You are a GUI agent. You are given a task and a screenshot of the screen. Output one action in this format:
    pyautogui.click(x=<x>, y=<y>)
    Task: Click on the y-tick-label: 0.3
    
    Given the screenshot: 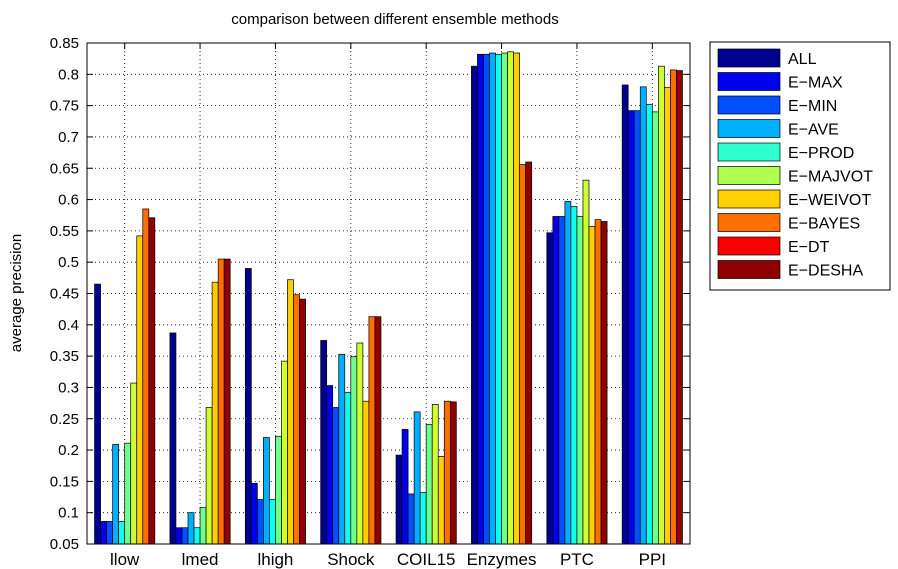 What is the action you would take?
    pyautogui.click(x=68, y=387)
    